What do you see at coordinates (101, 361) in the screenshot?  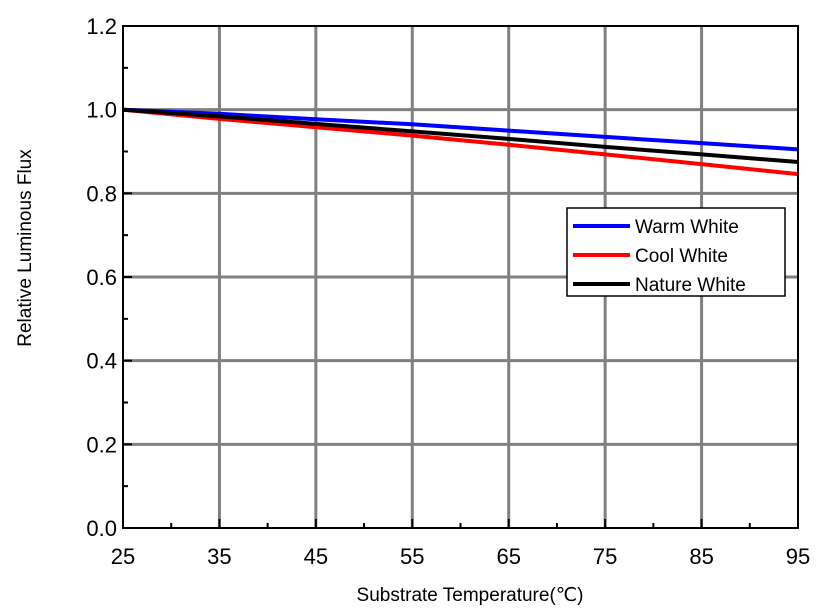 I see `y-tick-label: 0.4` at bounding box center [101, 361].